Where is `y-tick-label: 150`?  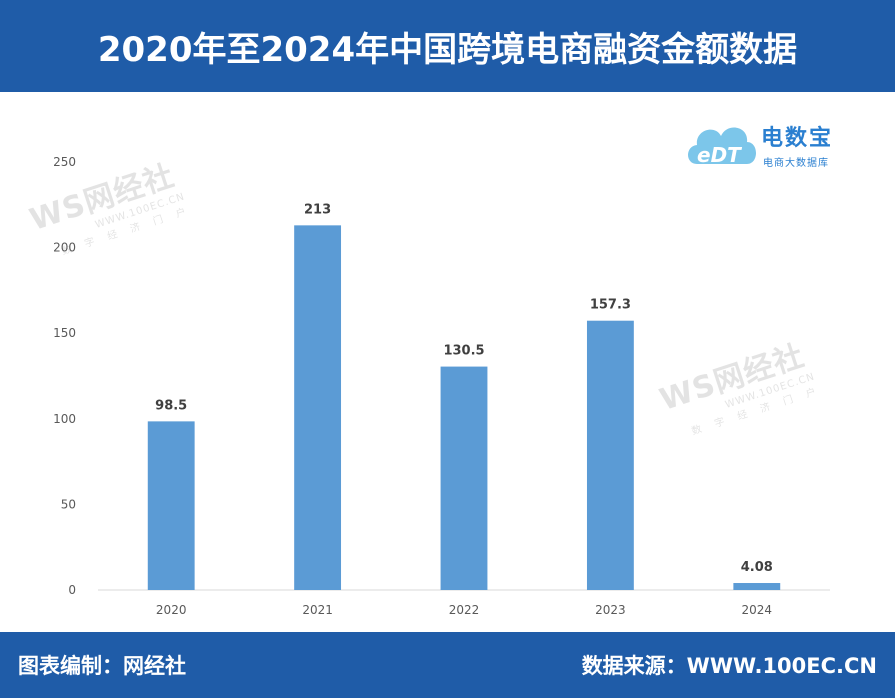 y-tick-label: 150 is located at coordinates (64, 333).